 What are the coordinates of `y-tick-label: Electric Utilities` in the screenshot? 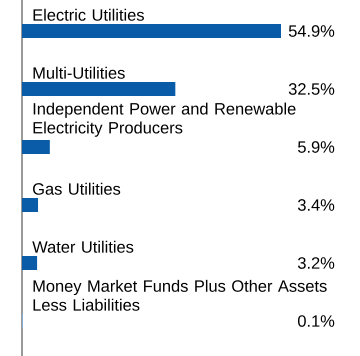 It's located at (89, 14).